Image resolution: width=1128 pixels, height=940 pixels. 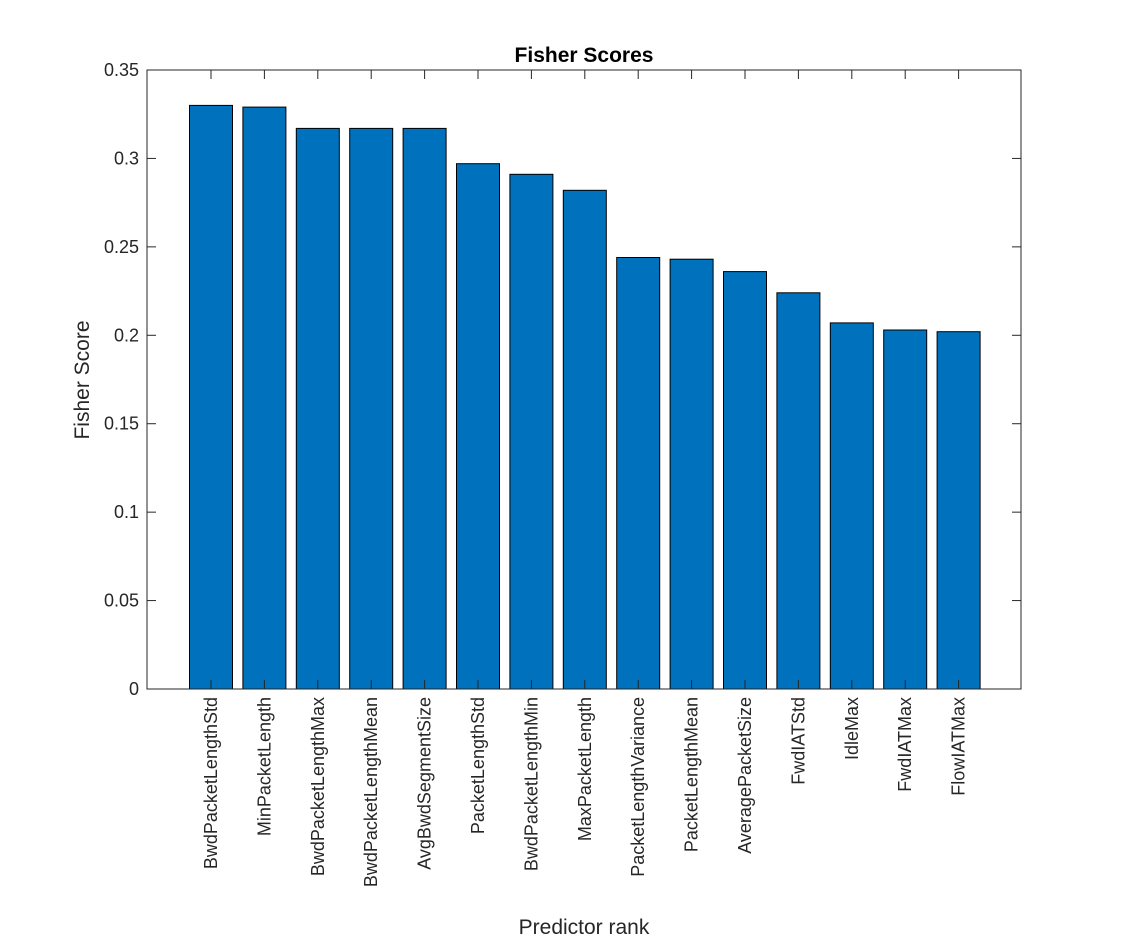 What do you see at coordinates (211, 783) in the screenshot?
I see `x-tick-label: BwdPacketLengthStd` at bounding box center [211, 783].